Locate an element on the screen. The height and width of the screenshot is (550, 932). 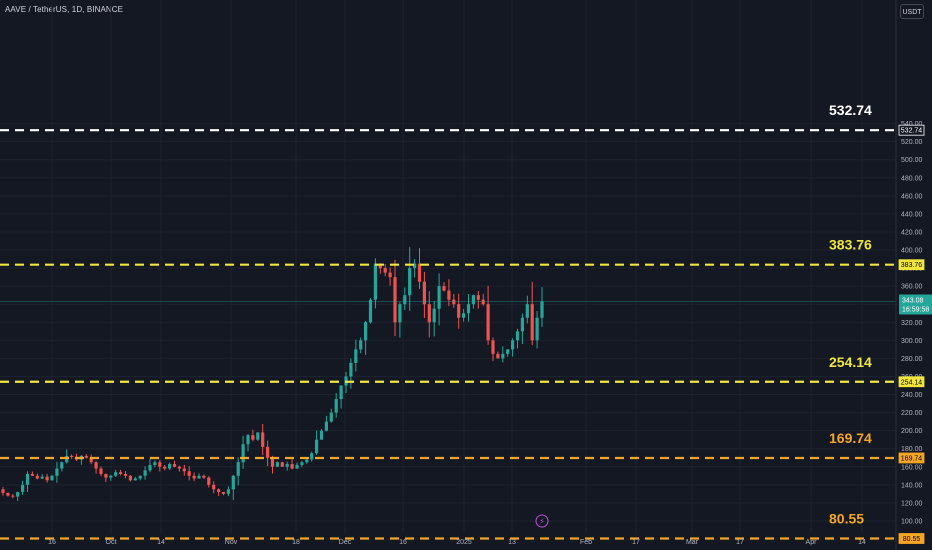
y-tick-label: 320.00 is located at coordinates (912, 323).